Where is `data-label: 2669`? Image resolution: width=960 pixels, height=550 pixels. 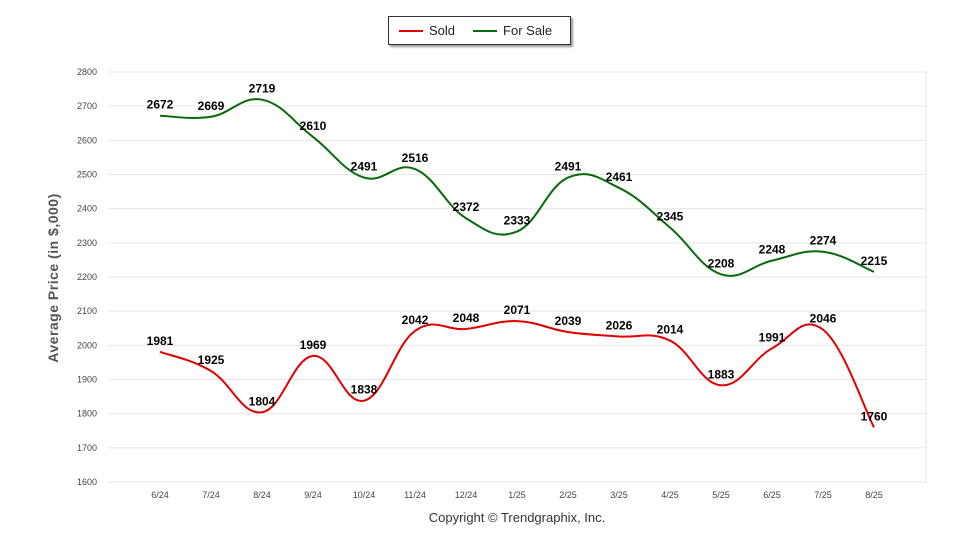
data-label: 2669 is located at coordinates (211, 106).